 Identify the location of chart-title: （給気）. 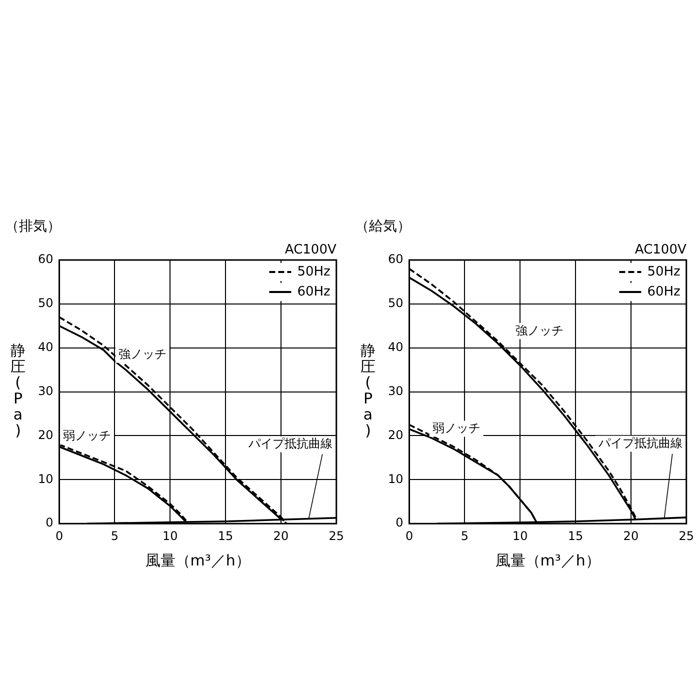
(383, 226).